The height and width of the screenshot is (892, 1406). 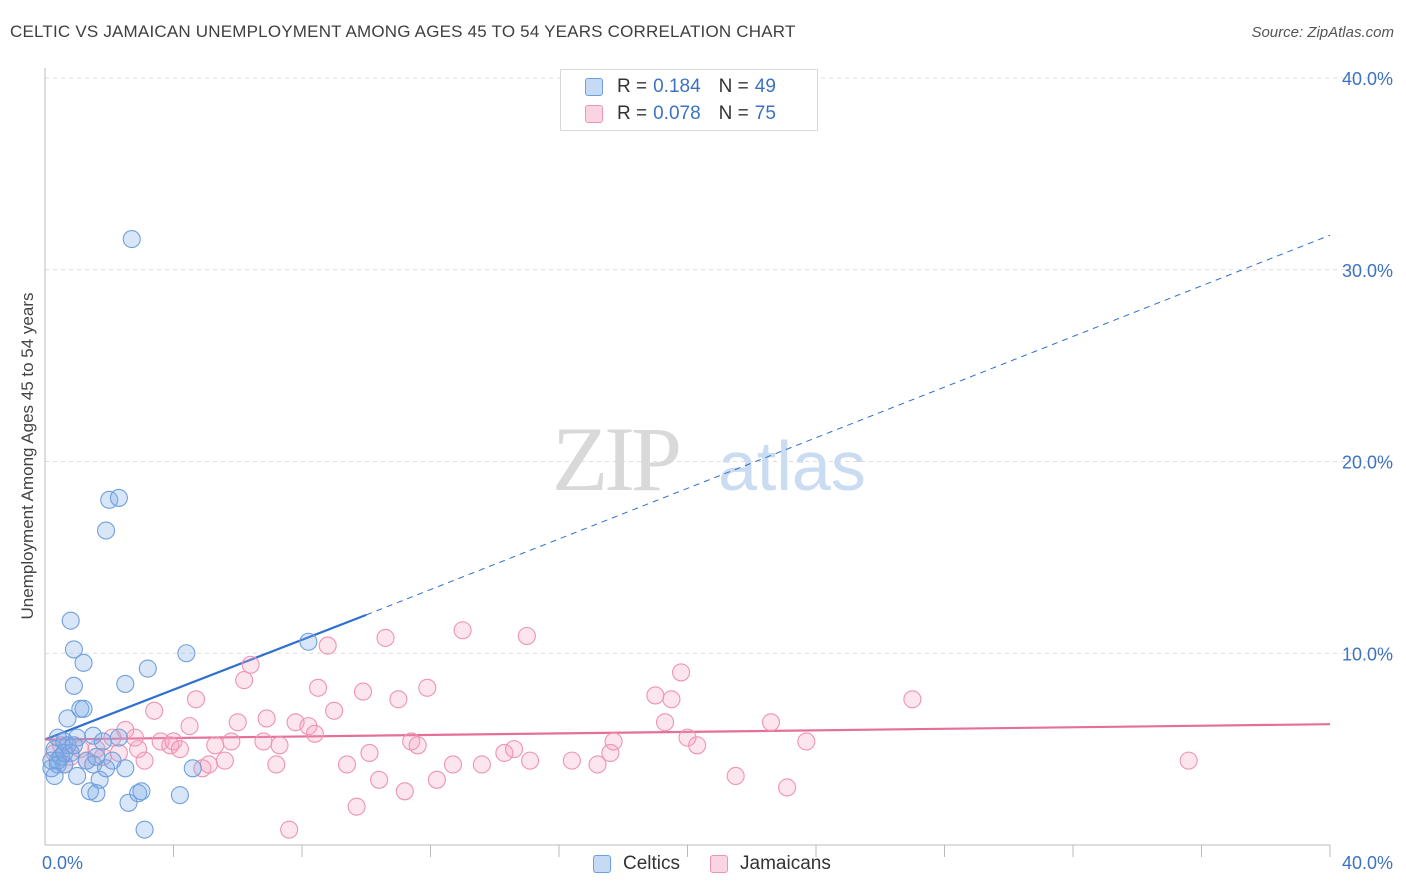 What do you see at coordinates (62, 863) in the screenshot?
I see `x-tick-label-min: 0.0%` at bounding box center [62, 863].